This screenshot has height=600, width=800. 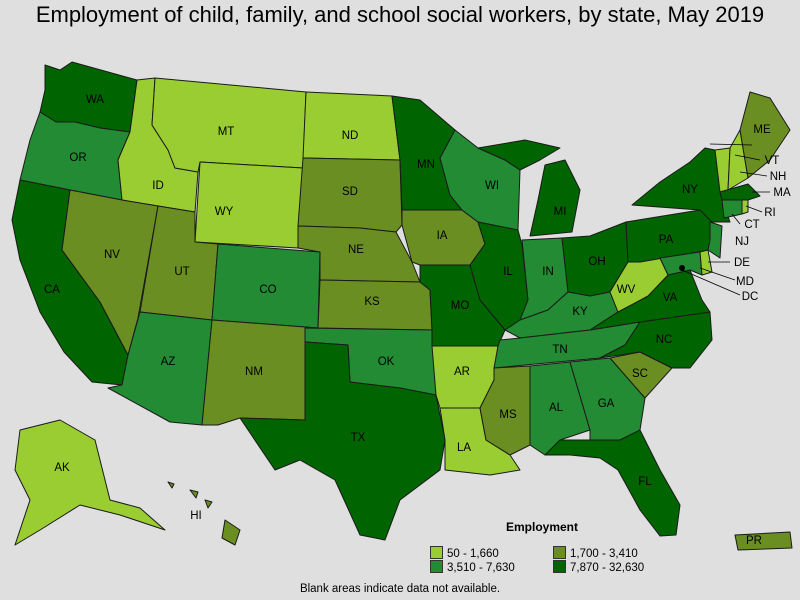 What do you see at coordinates (358, 438) in the screenshot?
I see `state-label-TX: TX` at bounding box center [358, 438].